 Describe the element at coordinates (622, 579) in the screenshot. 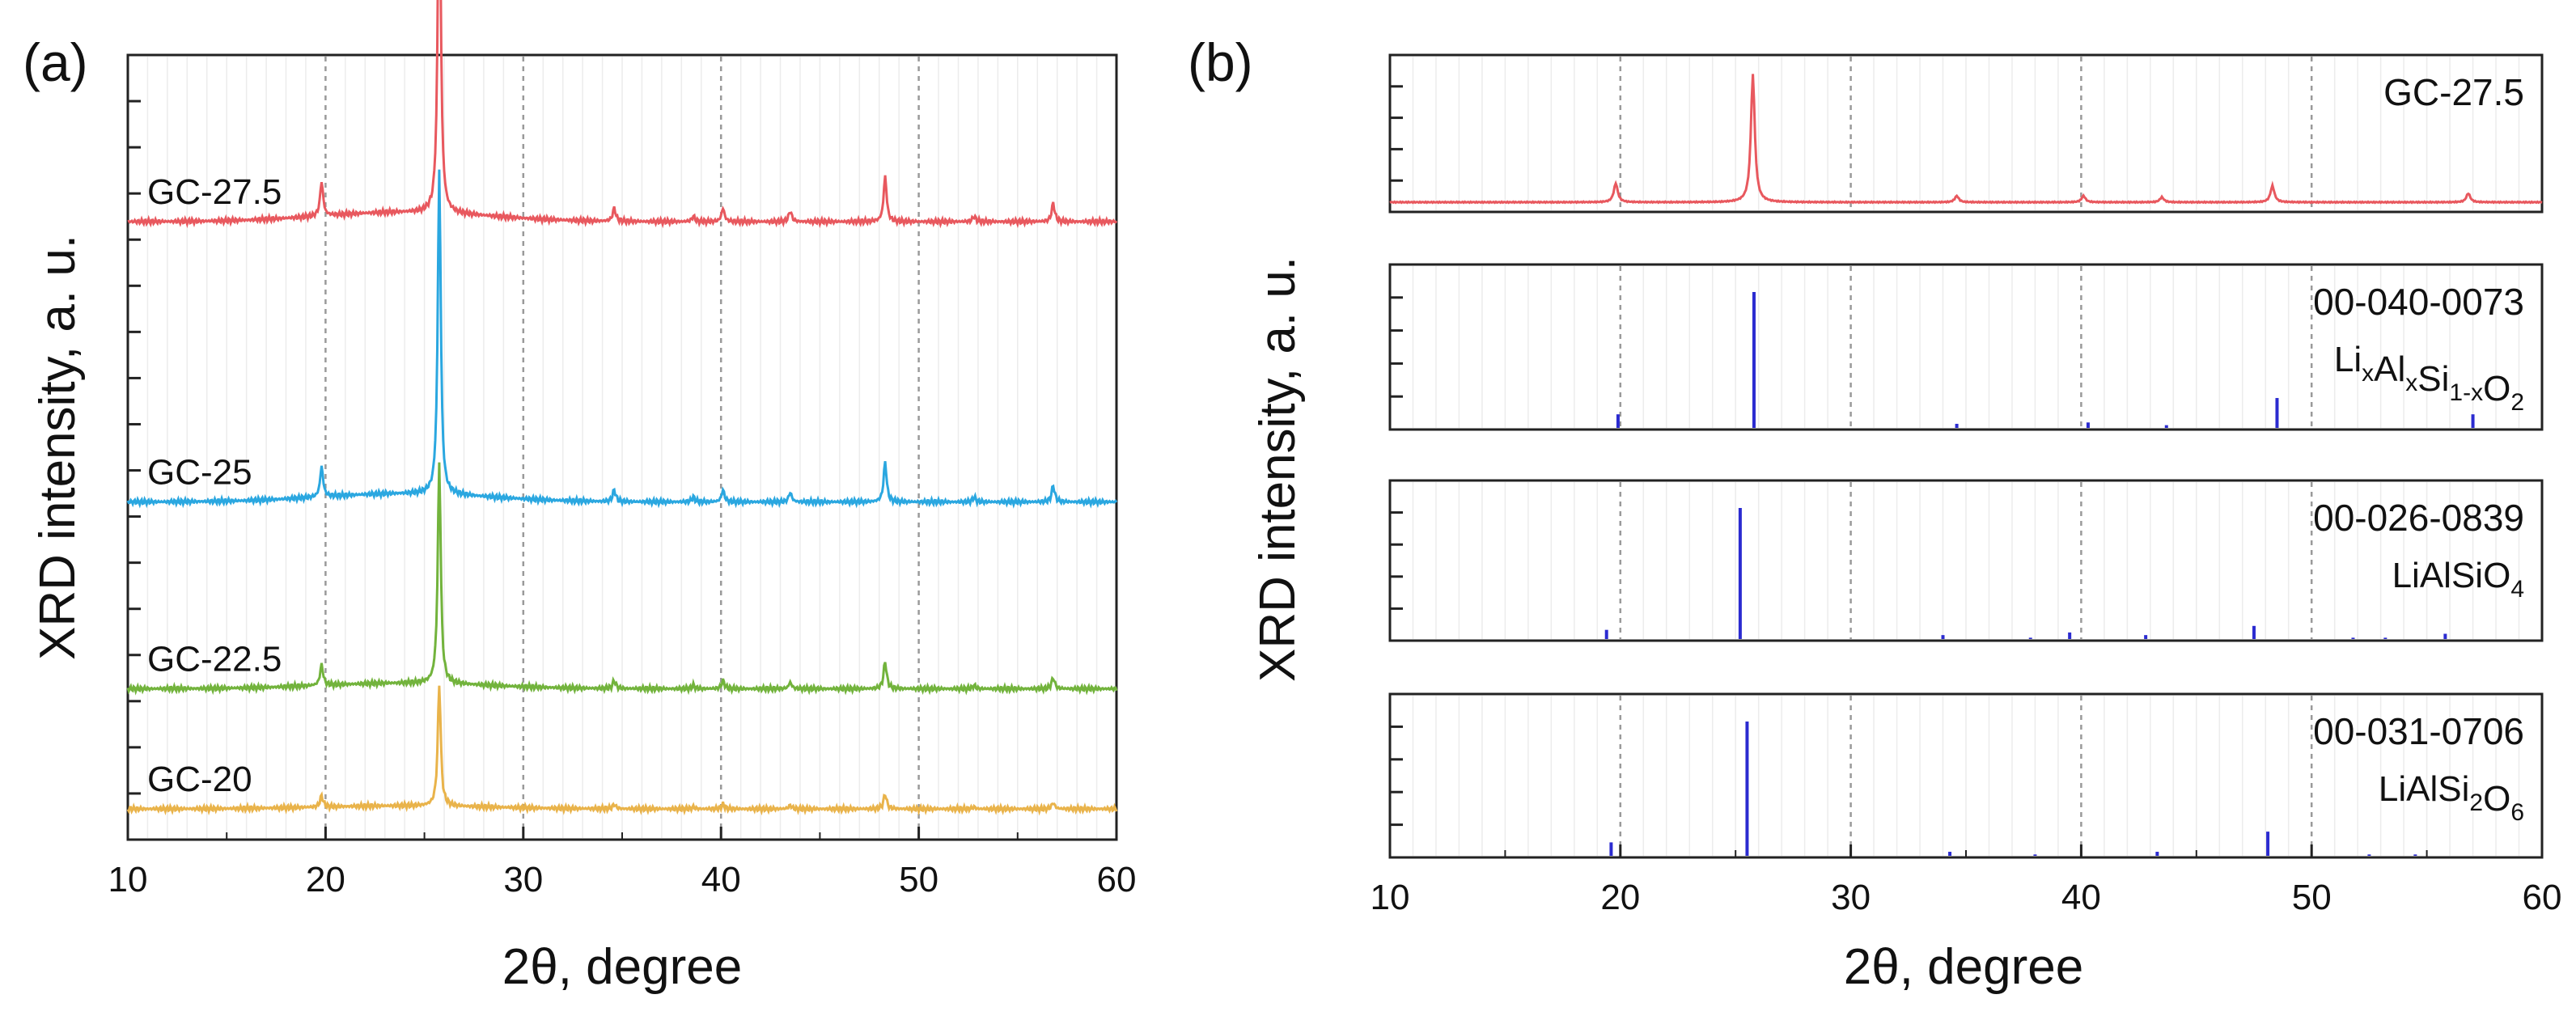

I see `series-gc-22-5-line` at that location.